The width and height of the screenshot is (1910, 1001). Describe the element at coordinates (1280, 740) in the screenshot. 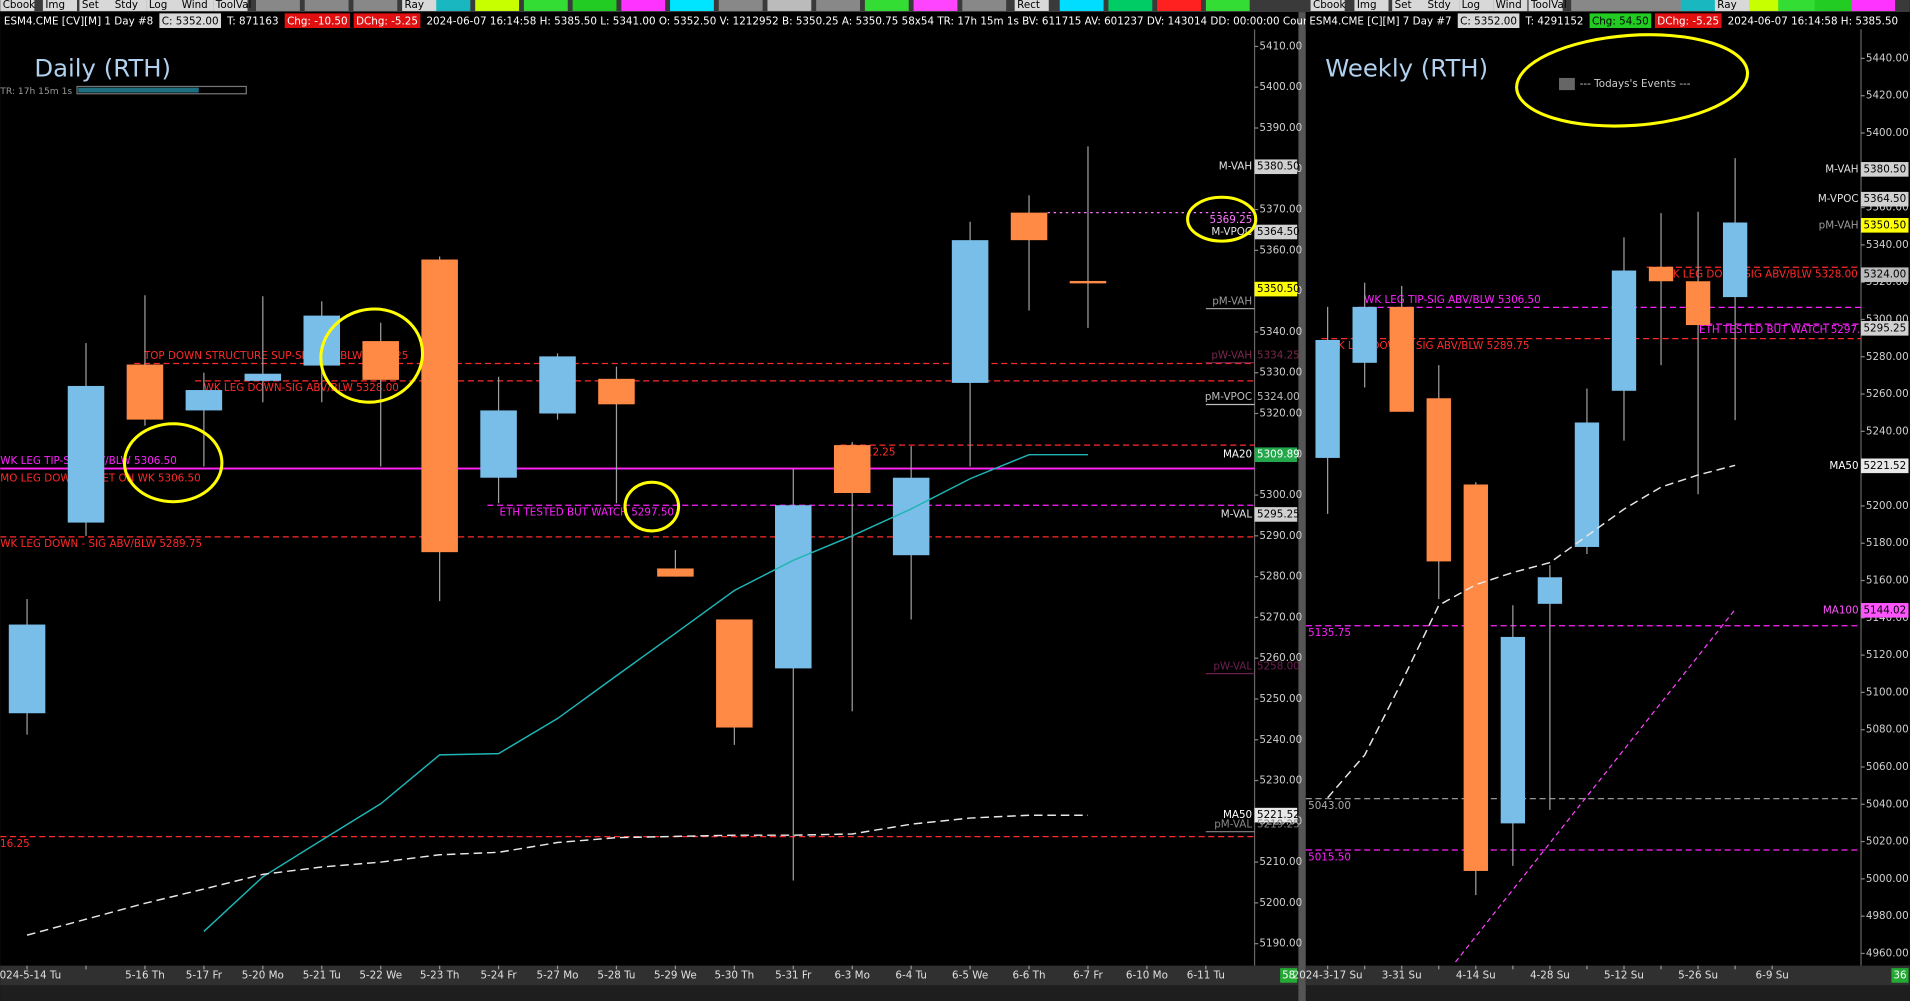

I see `y-tick-label: 5240.00` at that location.